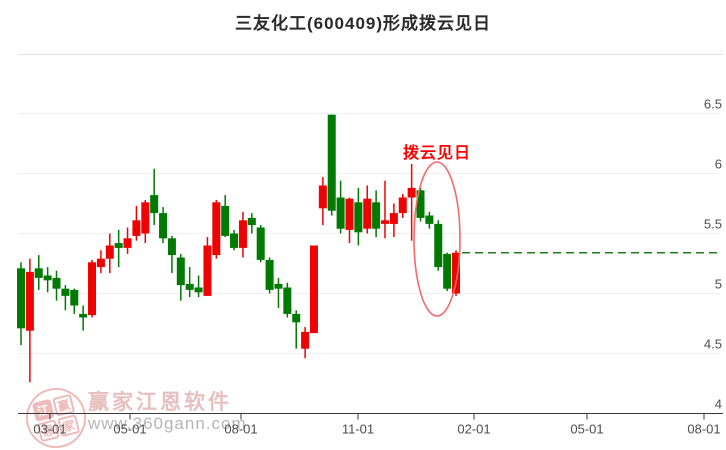  Describe the element at coordinates (713, 224) in the screenshot. I see `y-axis-label: 5.5` at that location.